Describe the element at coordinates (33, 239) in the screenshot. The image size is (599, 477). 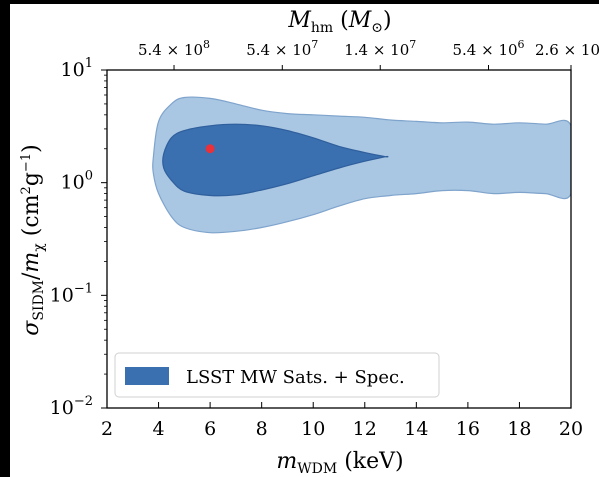
I see `y-axis-title: σSIDM/mχ (cm2g−1)` at that location.